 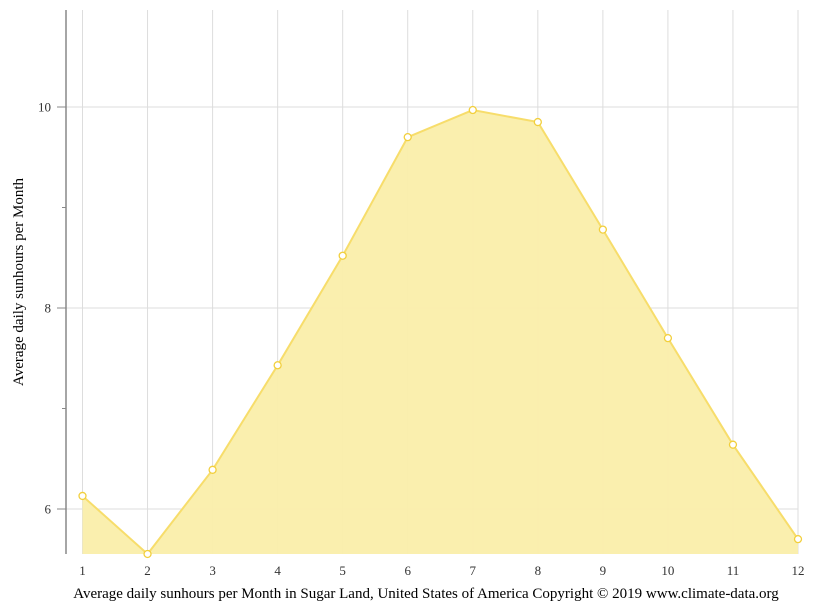 What do you see at coordinates (212, 570) in the screenshot?
I see `x-tick-label: 3` at bounding box center [212, 570].